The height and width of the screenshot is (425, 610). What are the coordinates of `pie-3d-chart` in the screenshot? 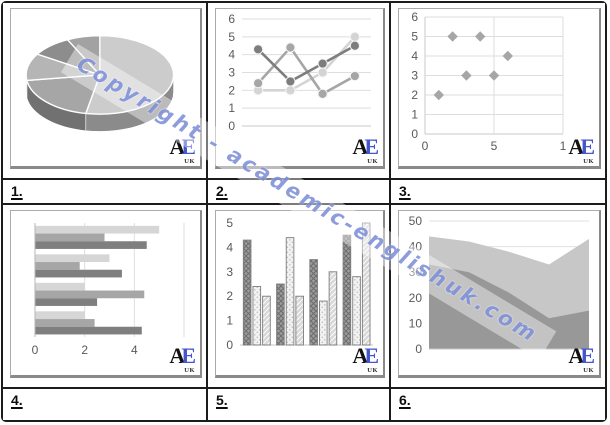 It's located at (100, 83).